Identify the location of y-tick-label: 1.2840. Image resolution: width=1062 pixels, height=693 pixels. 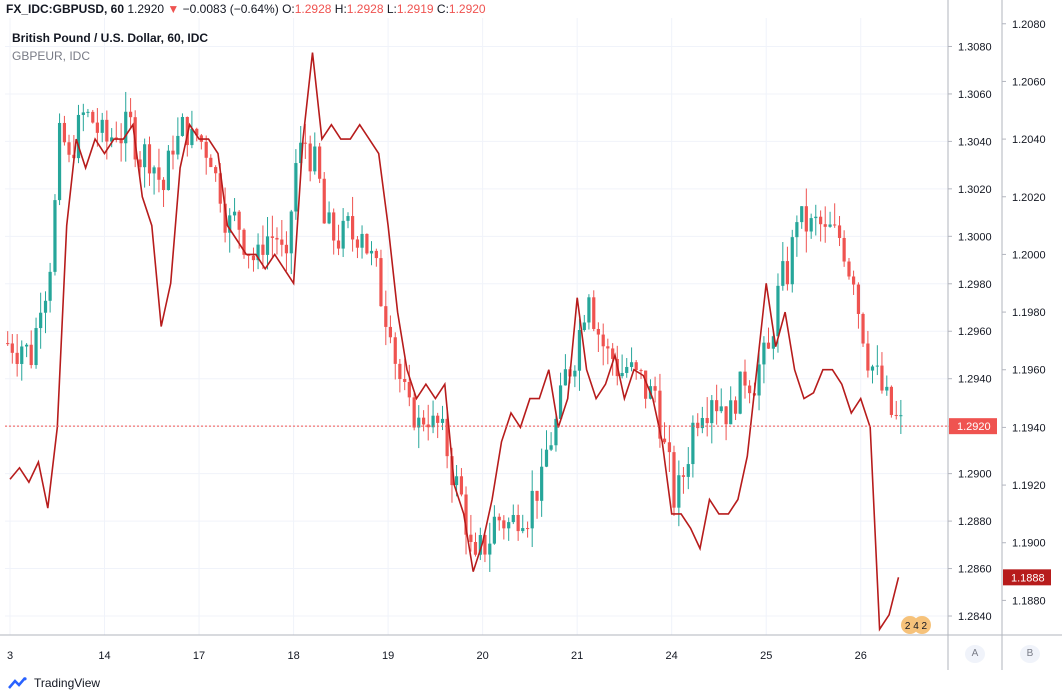
(975, 617).